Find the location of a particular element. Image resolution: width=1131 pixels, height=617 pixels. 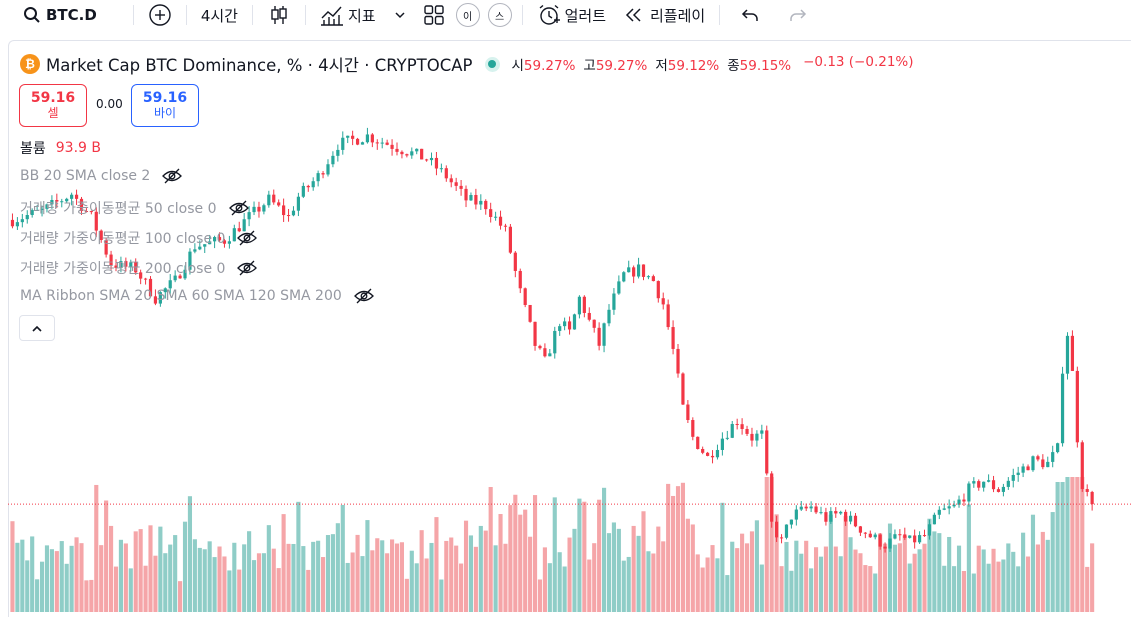

low-value: 59.12% is located at coordinates (693, 66).